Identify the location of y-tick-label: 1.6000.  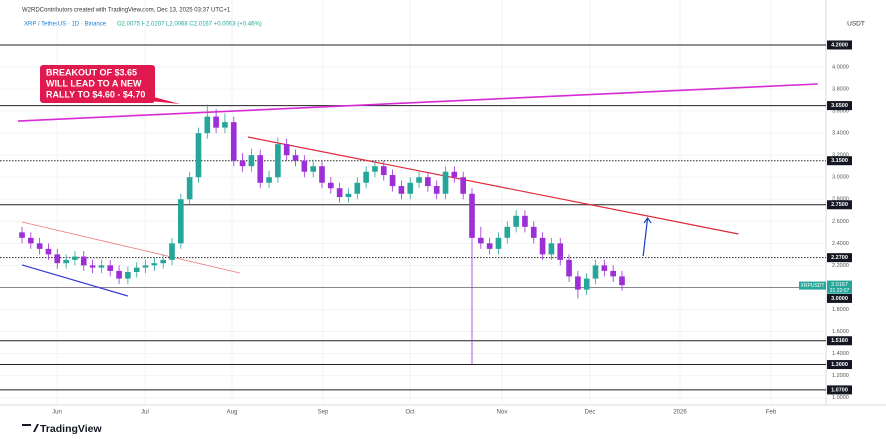
(840, 332).